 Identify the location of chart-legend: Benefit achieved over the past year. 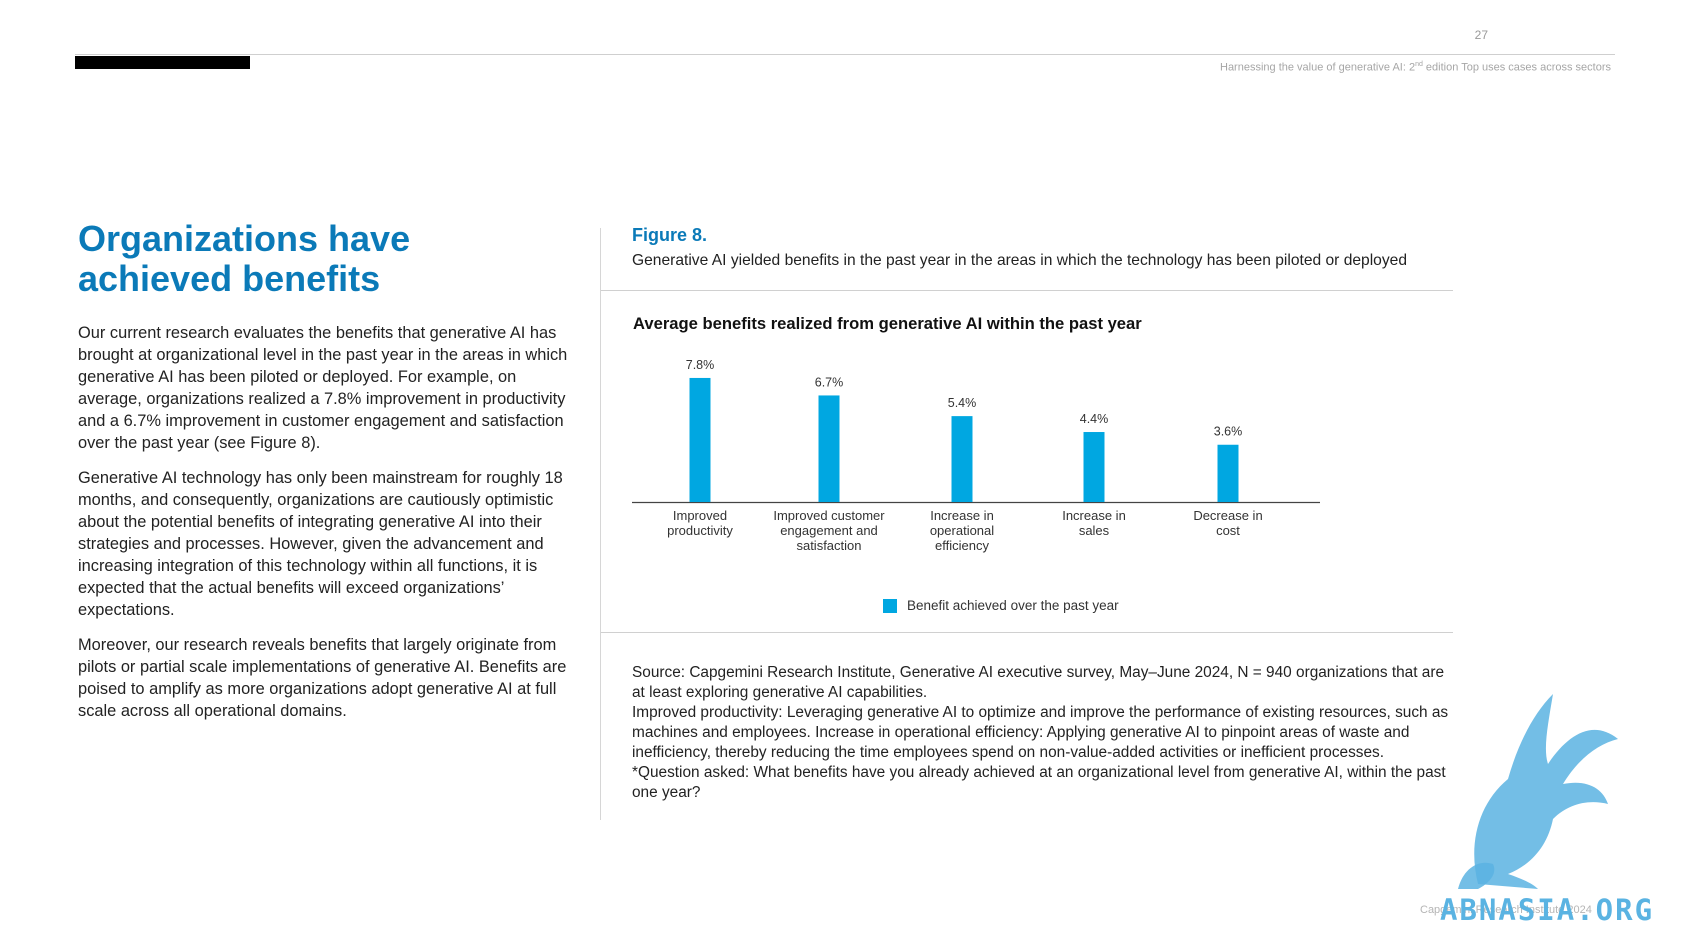
(1001, 605).